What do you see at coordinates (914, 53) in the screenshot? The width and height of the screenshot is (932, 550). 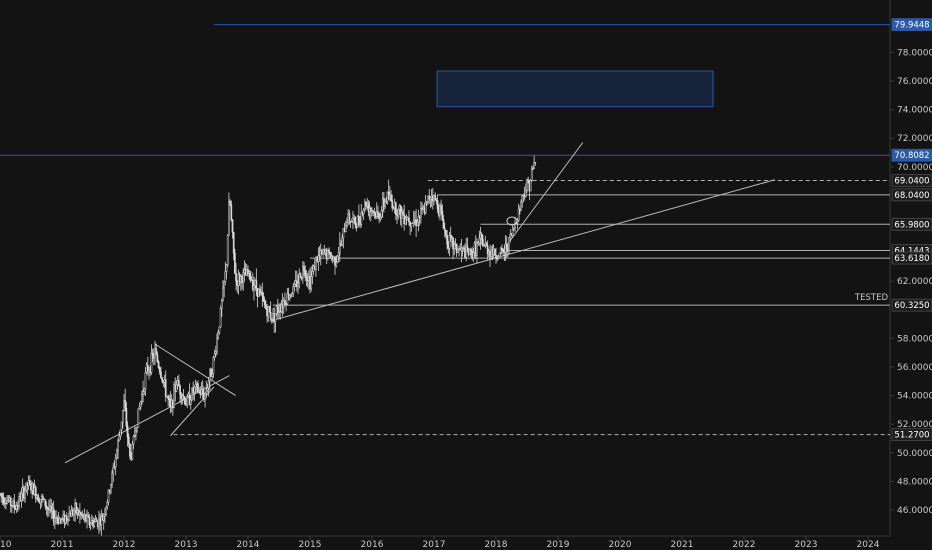 I see `price-tick-label: 78.0000` at bounding box center [914, 53].